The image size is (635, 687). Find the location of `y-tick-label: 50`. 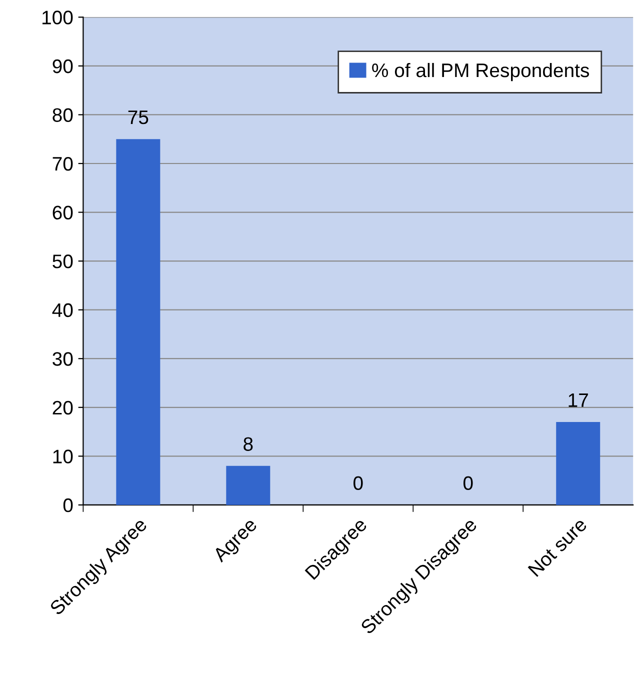

y-tick-label: 50 is located at coordinates (62, 261).